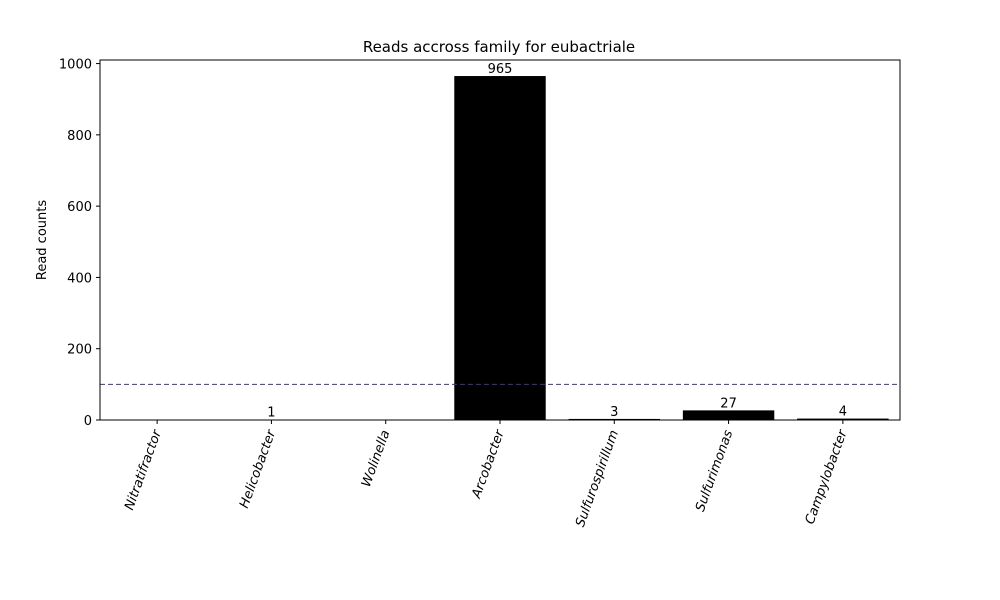  What do you see at coordinates (258, 469) in the screenshot?
I see `x-tick-label: Helicobacter` at bounding box center [258, 469].